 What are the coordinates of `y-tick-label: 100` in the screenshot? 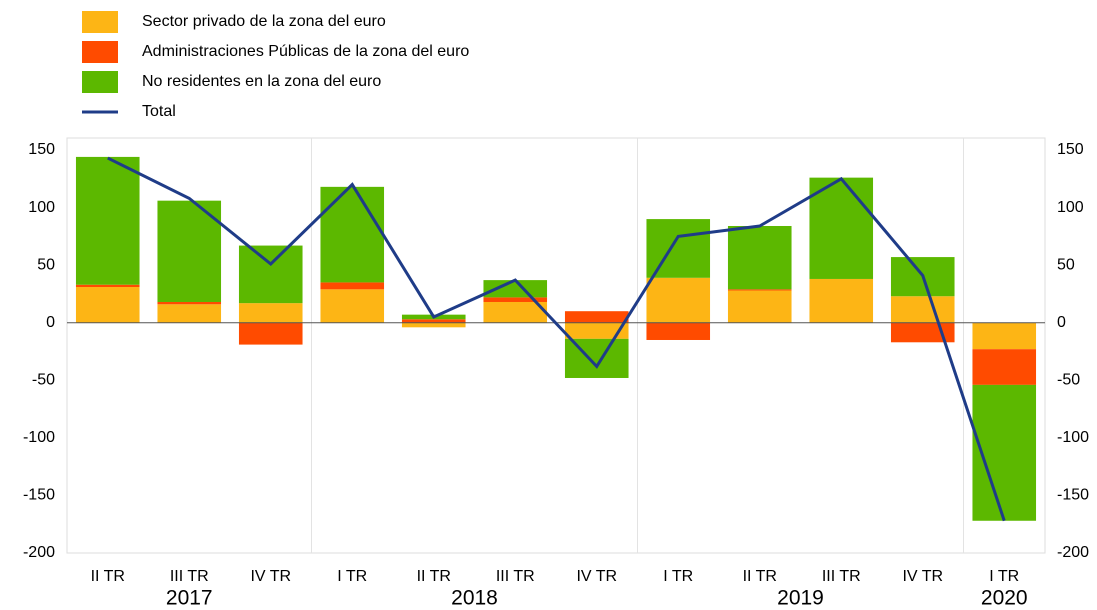 It's located at (41, 207).